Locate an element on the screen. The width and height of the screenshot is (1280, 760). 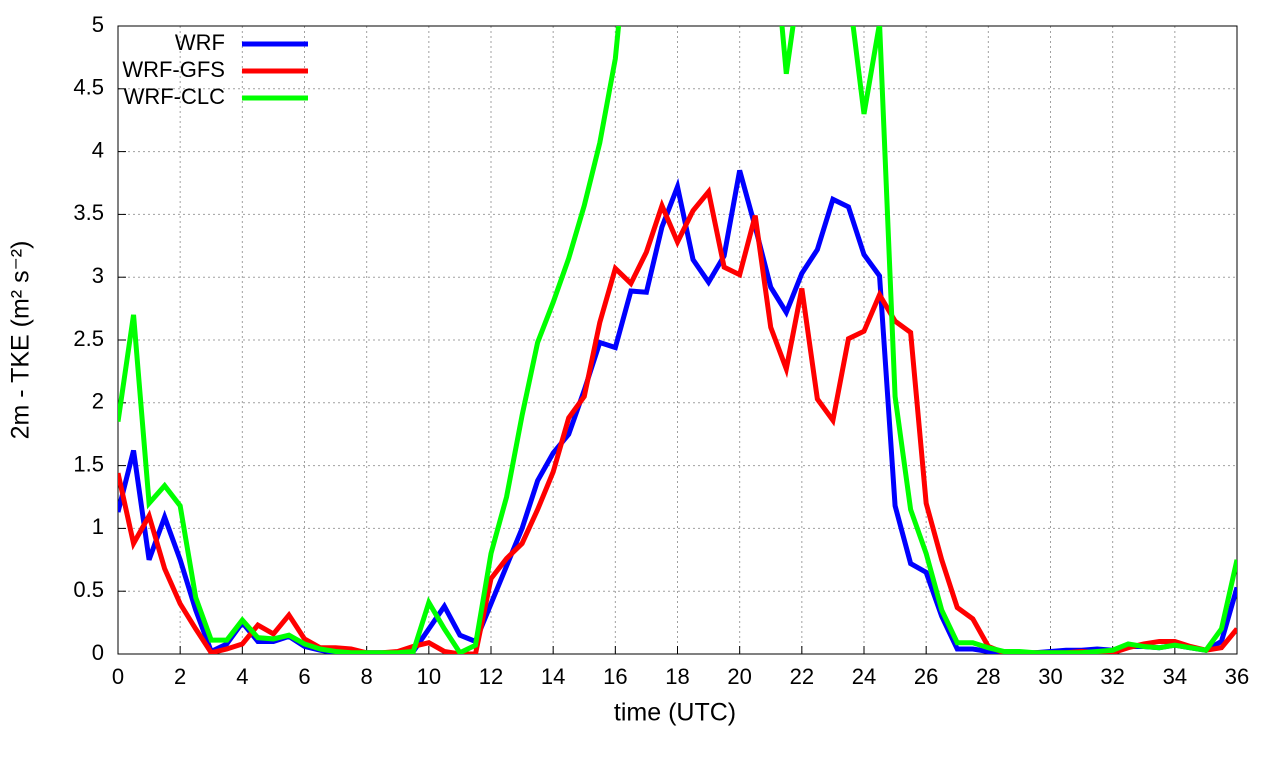
x-tick-label: 14 is located at coordinates (553, 676).